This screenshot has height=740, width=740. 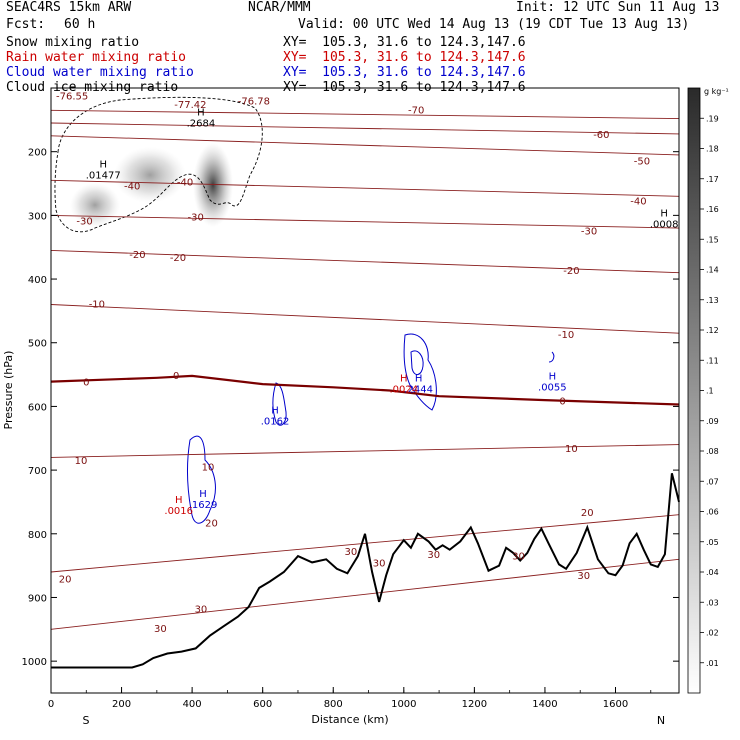 What do you see at coordinates (474, 704) in the screenshot?
I see `x-tick-label: 1200` at bounding box center [474, 704].